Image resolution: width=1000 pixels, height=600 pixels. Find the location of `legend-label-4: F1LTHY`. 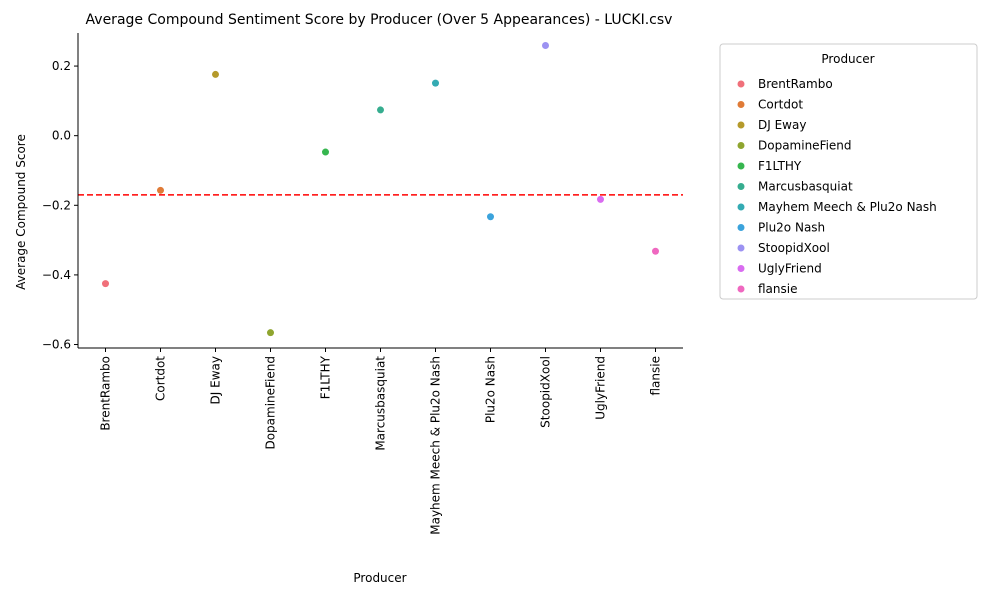

legend-label-4: F1LTHY is located at coordinates (780, 166).